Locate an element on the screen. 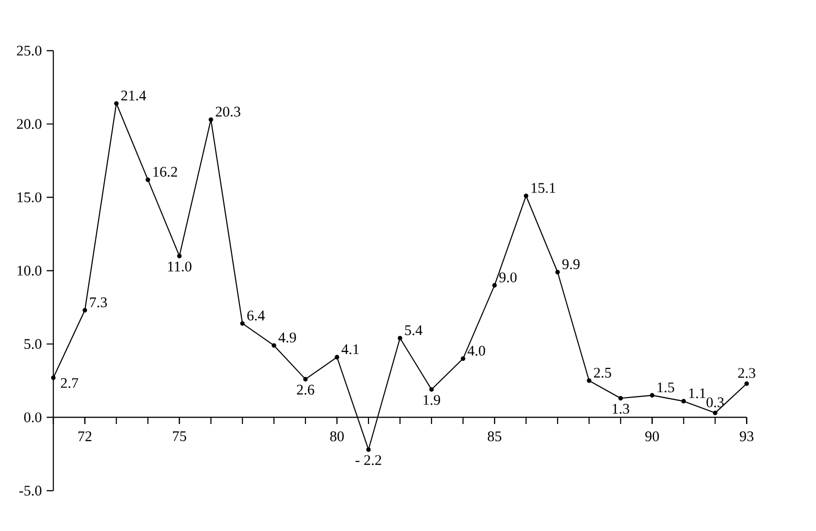 The image size is (816, 531). y-tick-label: 15.0 is located at coordinates (30, 197).